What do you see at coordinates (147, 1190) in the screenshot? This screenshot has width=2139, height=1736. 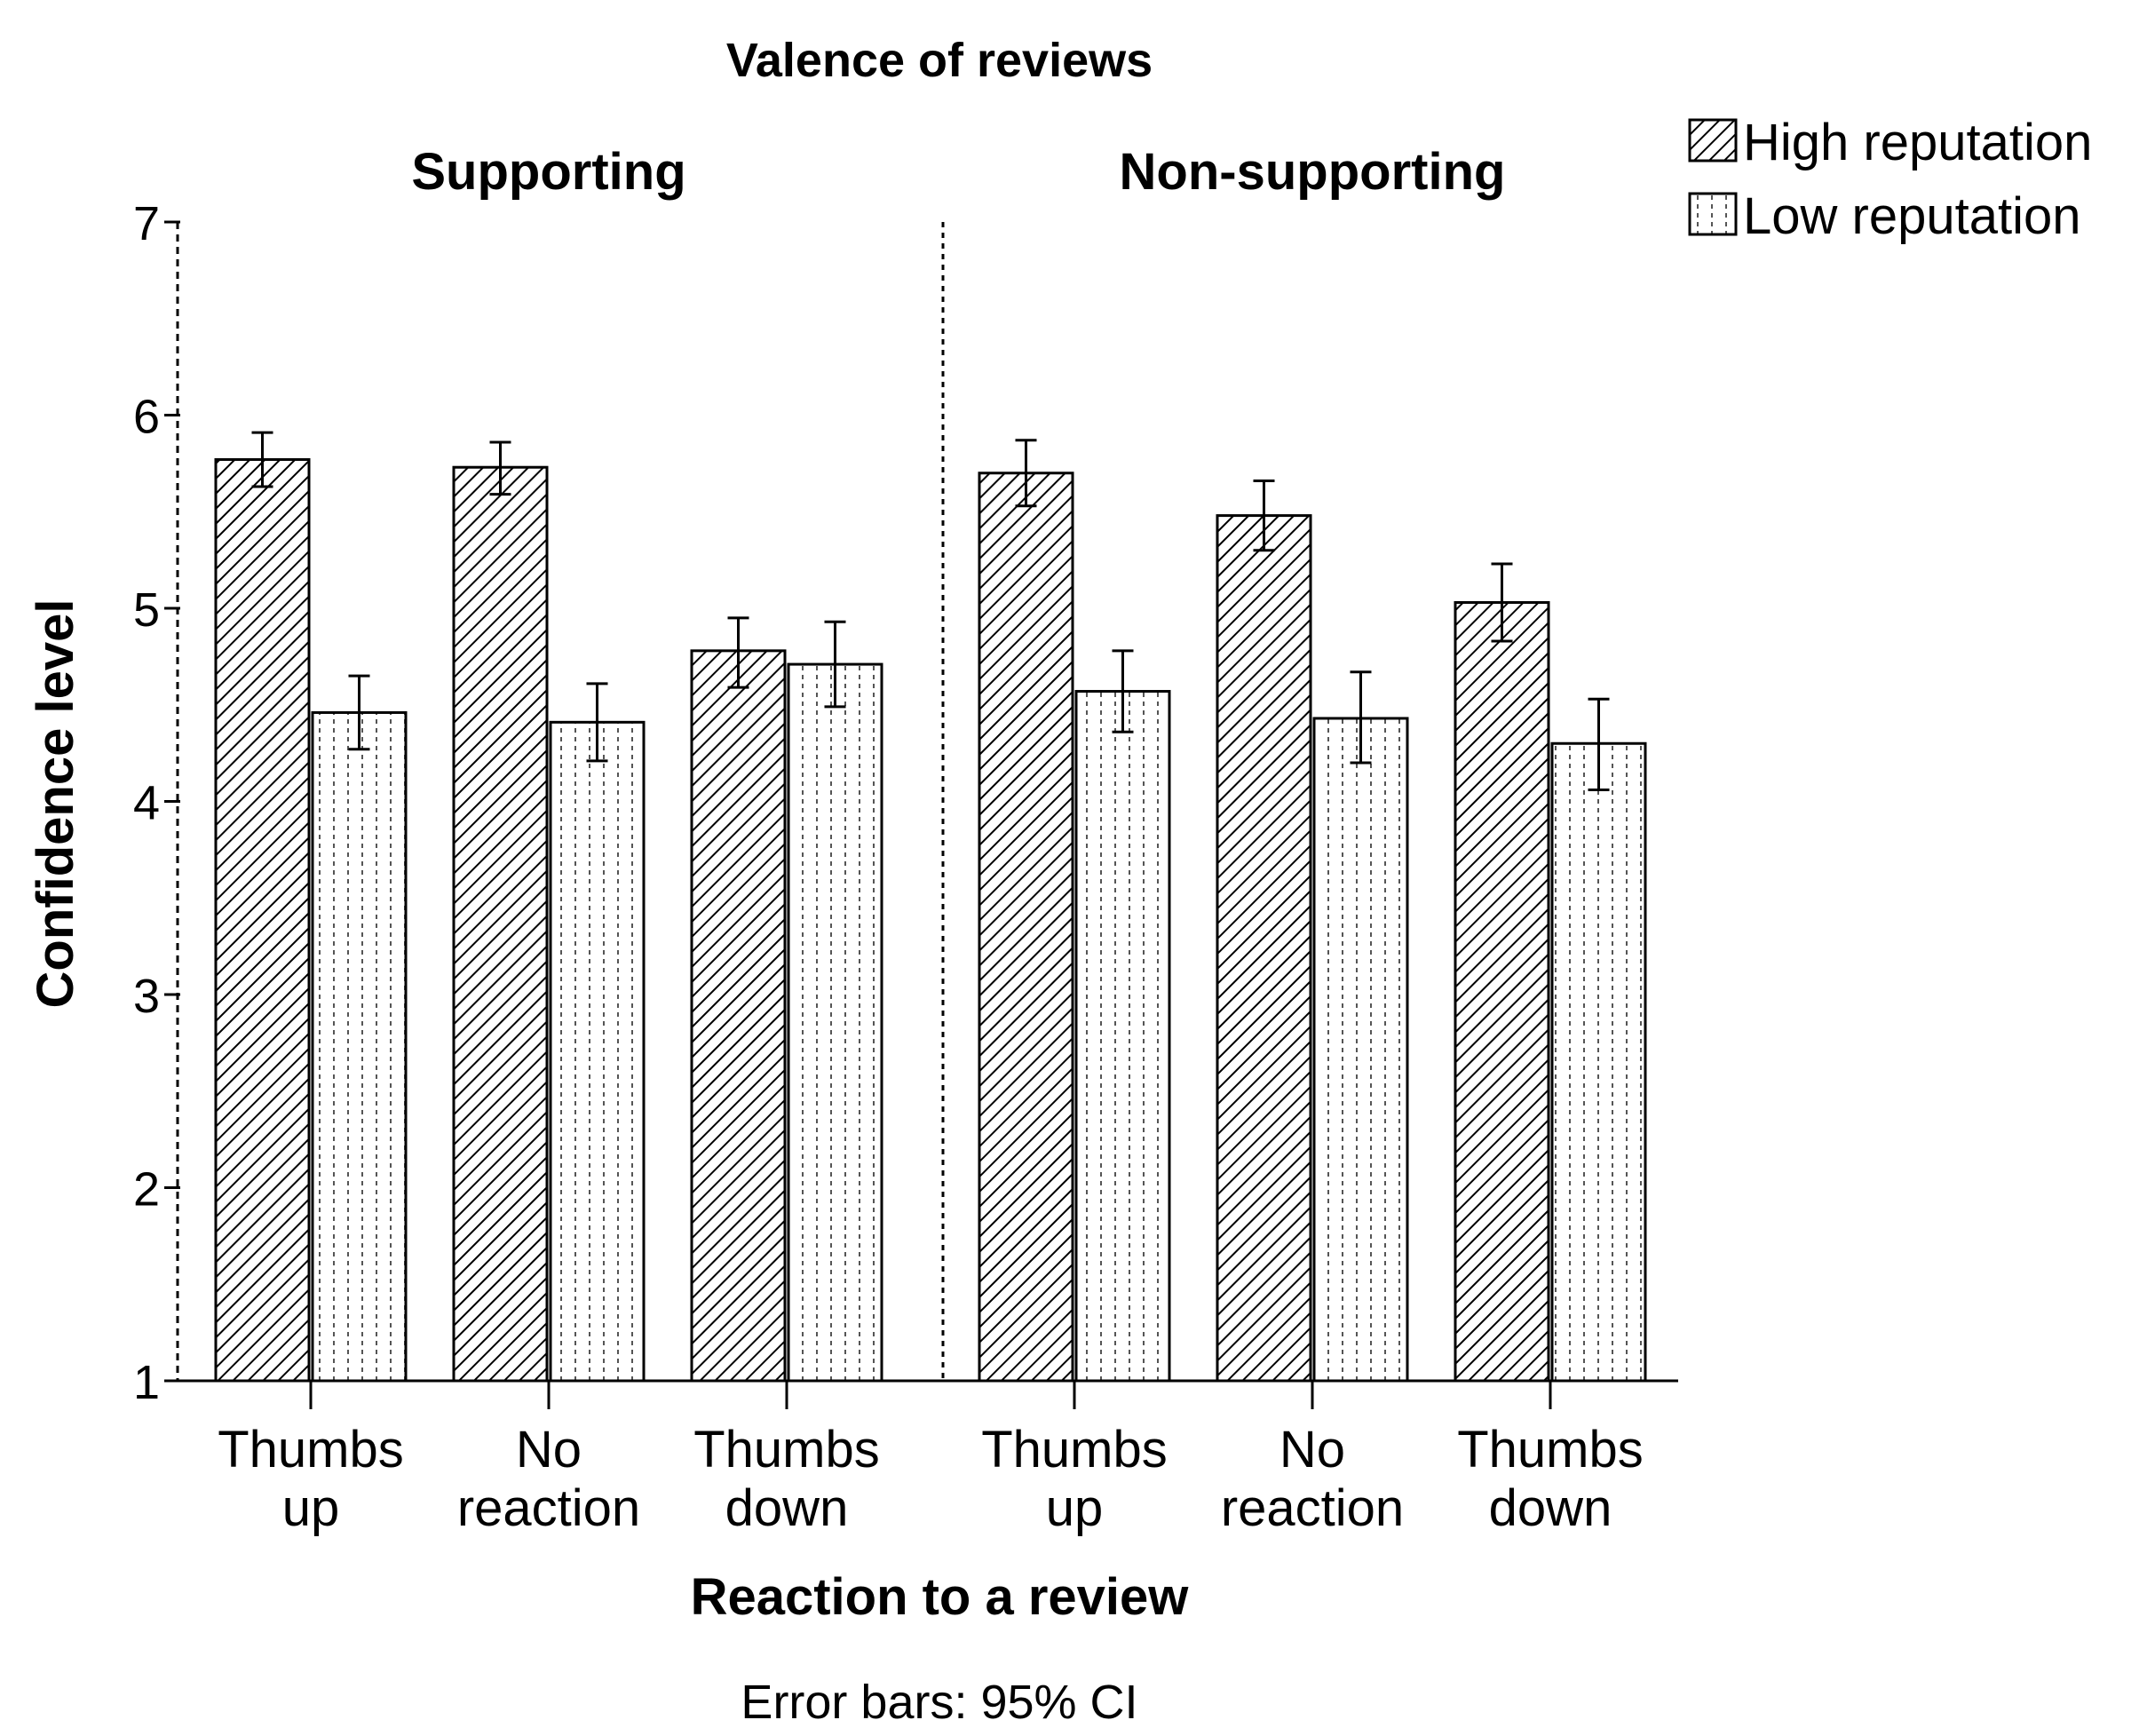 I see `y-tick-label: 2` at bounding box center [147, 1190].